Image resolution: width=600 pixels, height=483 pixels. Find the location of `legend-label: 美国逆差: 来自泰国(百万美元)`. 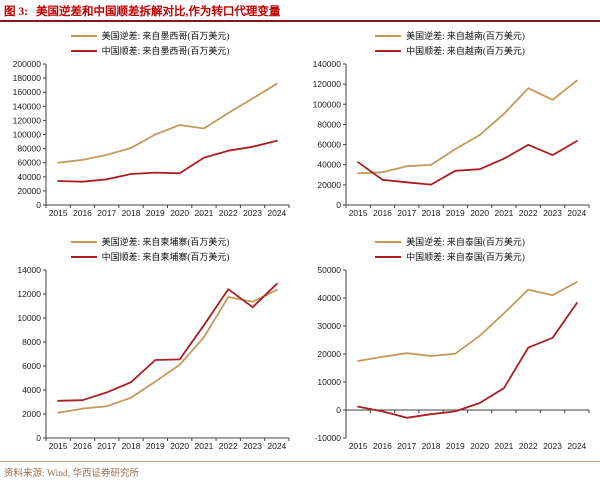

legend-label: 美国逆差: 来自泰国(百万美元) is located at coordinates (465, 242).